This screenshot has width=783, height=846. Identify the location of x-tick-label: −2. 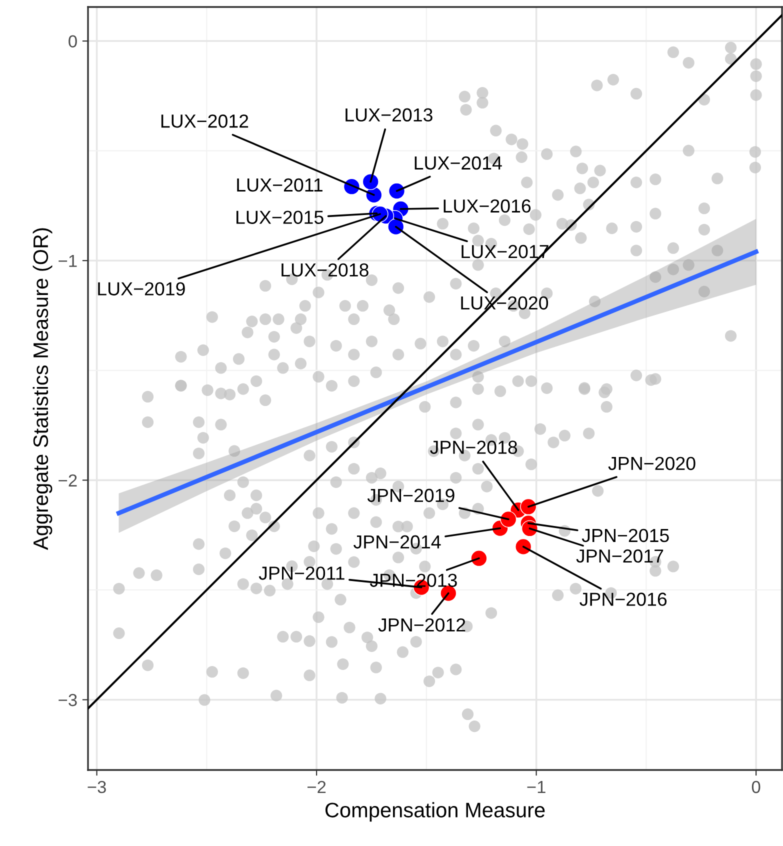
(317, 786).